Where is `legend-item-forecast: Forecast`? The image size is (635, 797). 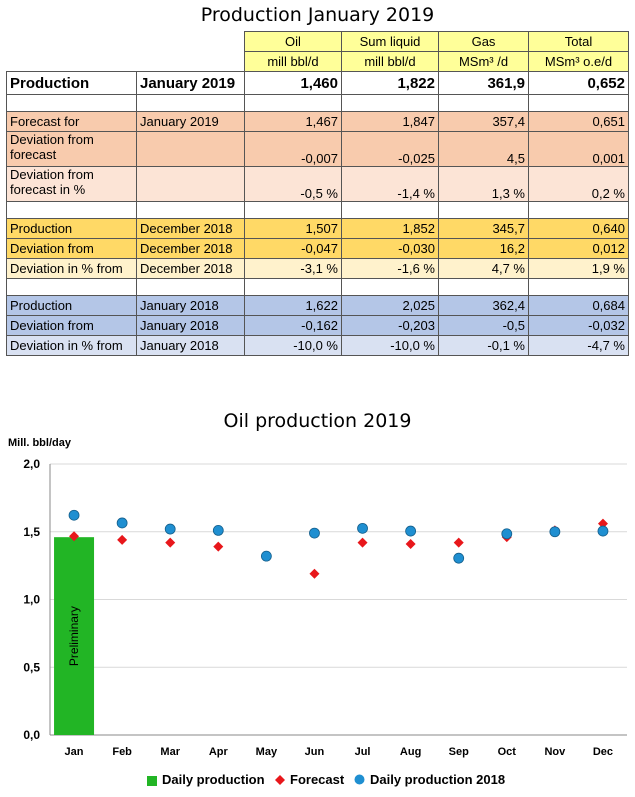
legend-item-forecast: Forecast is located at coordinates (309, 780).